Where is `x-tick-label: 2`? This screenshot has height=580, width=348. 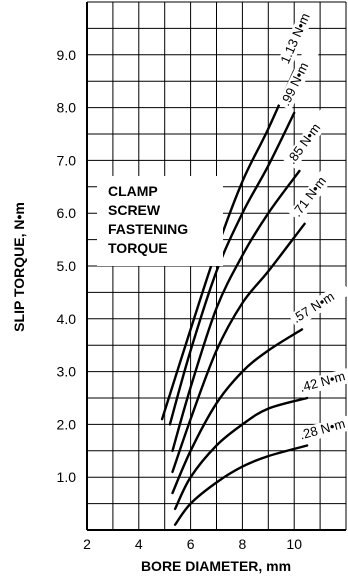
x-tick-label: 2 is located at coordinates (87, 544).